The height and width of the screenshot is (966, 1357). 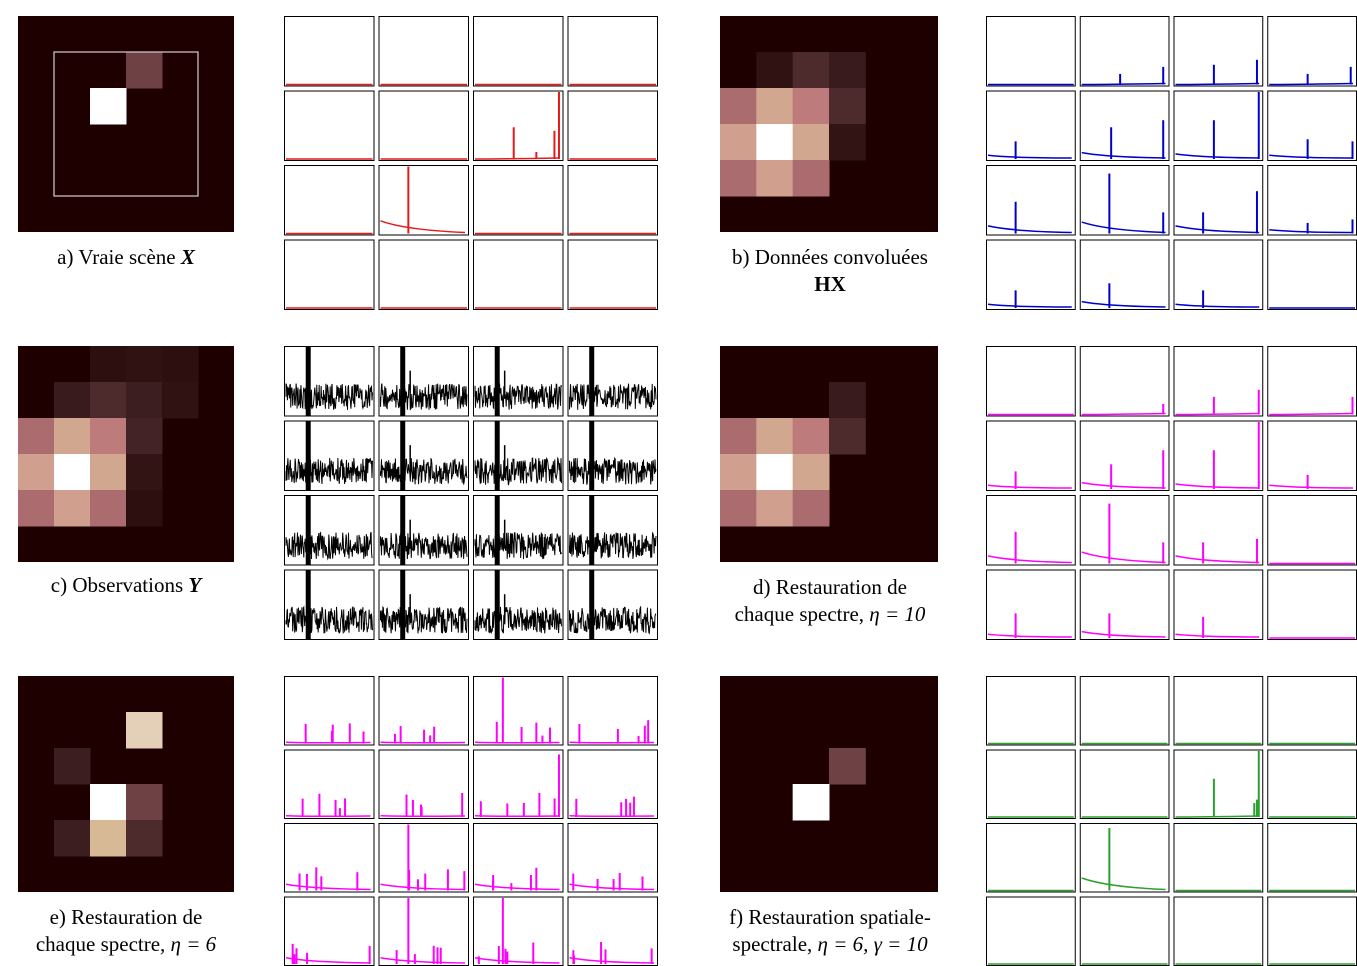 I want to click on spectra-grid-restoration-eta10, so click(x=1171, y=493).